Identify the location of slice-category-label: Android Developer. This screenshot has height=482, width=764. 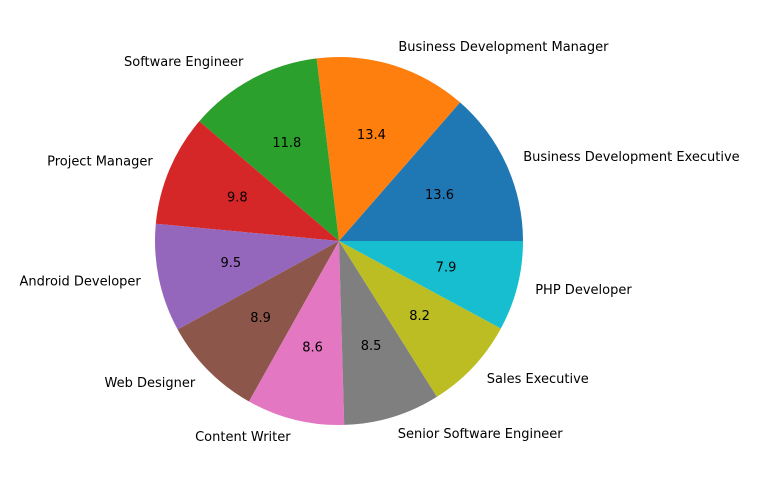
(81, 281).